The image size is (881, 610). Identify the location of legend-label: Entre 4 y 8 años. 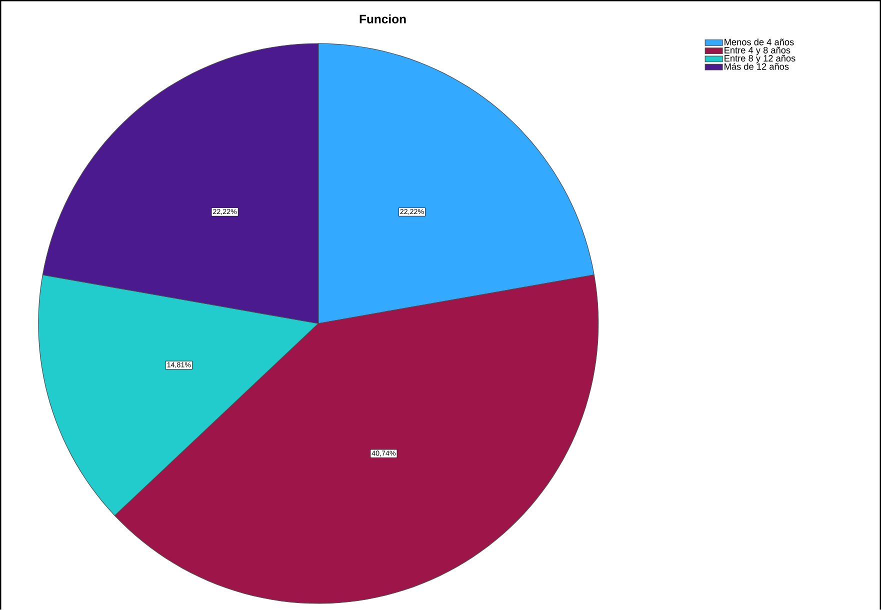
(757, 51).